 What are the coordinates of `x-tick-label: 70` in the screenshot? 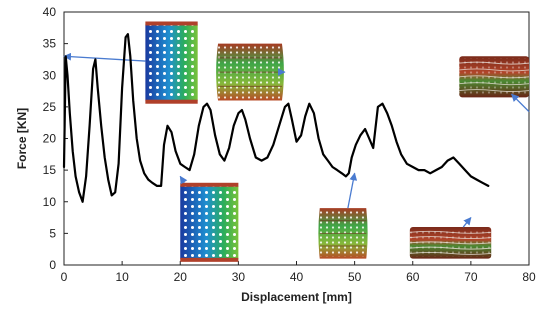 It's located at (471, 277).